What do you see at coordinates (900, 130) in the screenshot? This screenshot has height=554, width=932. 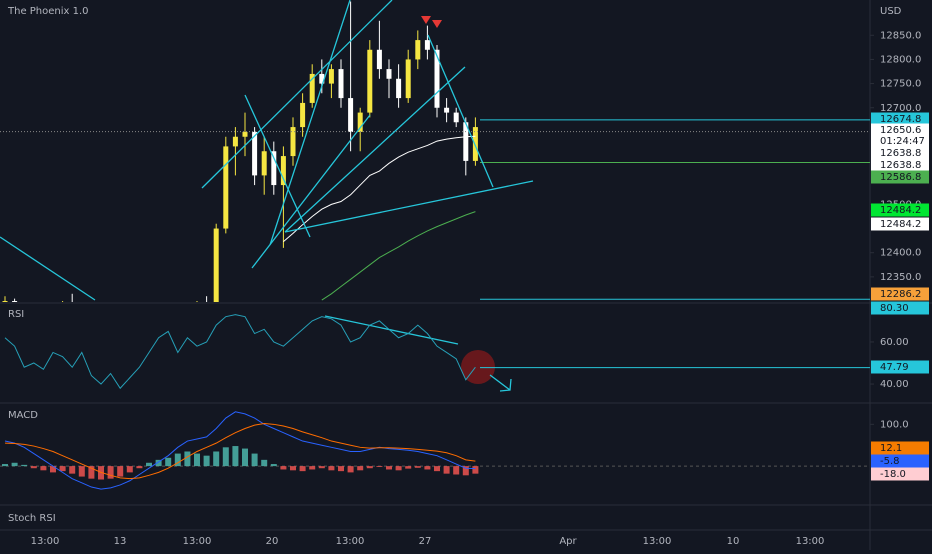 I see `price-badge-label: 12650.6` at bounding box center [900, 130].